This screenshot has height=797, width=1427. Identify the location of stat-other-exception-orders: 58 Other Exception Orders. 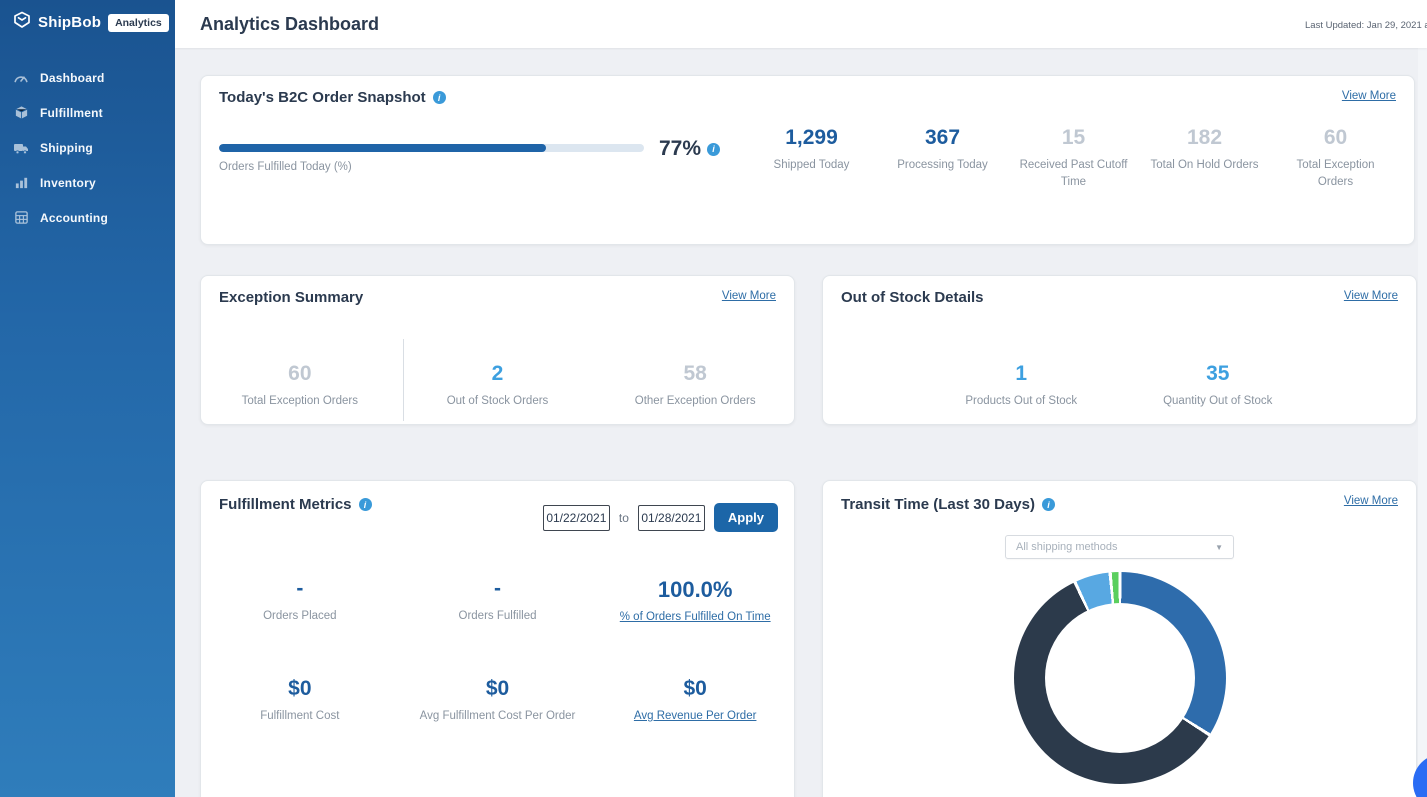
(695, 386).